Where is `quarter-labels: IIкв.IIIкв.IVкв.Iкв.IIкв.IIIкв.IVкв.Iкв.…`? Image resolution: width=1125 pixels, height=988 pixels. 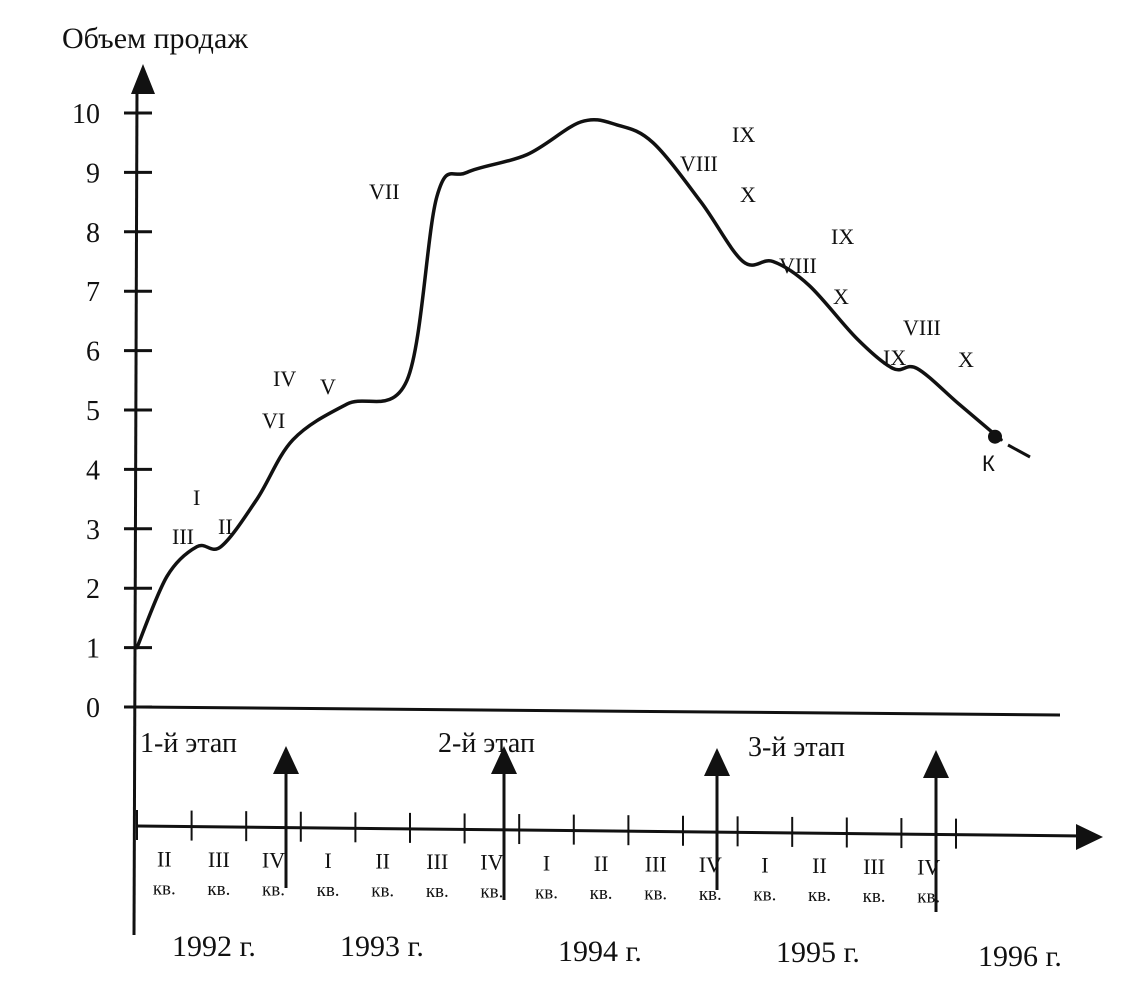
quarter-labels: IIкв.IIIкв.IVкв.Iкв.IIкв.IIIкв.IVкв.Iкв.… is located at coordinates (547, 876).